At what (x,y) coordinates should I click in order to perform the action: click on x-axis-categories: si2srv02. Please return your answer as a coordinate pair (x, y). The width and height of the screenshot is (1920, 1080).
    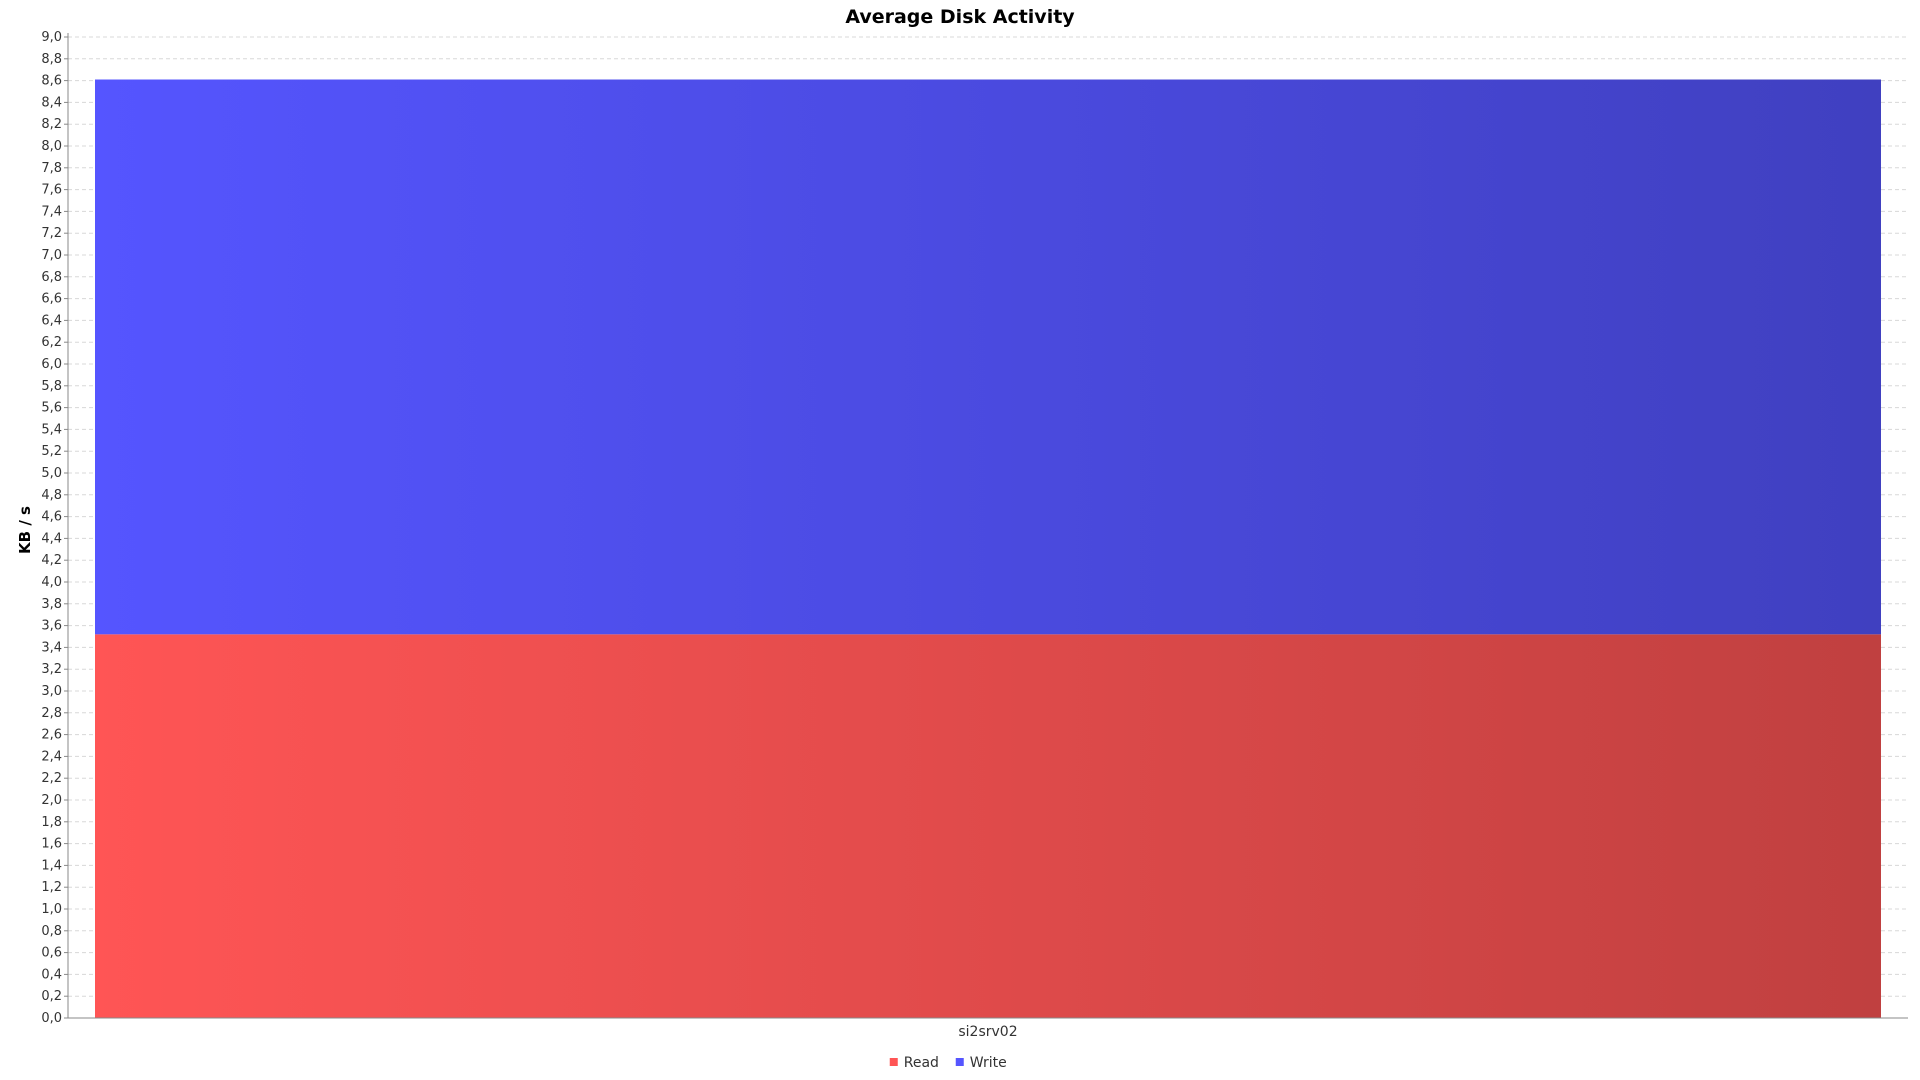
    Looking at the image, I should click on (987, 1032).